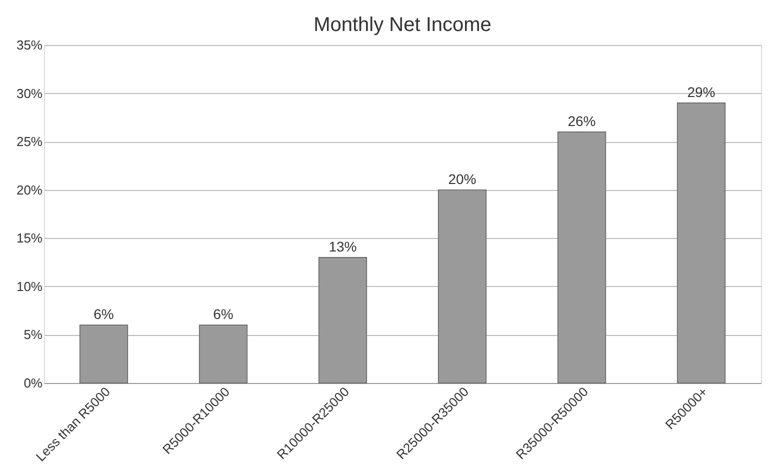 This screenshot has height=474, width=781. What do you see at coordinates (29, 190) in the screenshot?
I see `y-tick-label: 20%` at bounding box center [29, 190].